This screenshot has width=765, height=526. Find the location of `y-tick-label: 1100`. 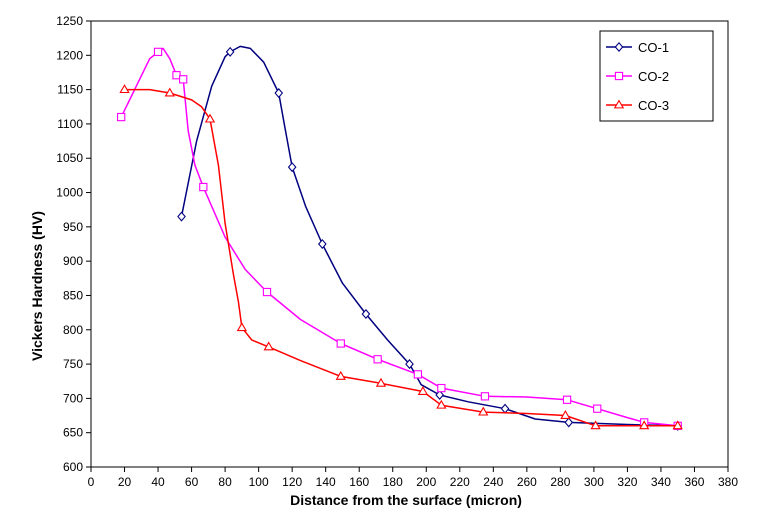

y-tick-label: 1100 is located at coordinates (70, 124).